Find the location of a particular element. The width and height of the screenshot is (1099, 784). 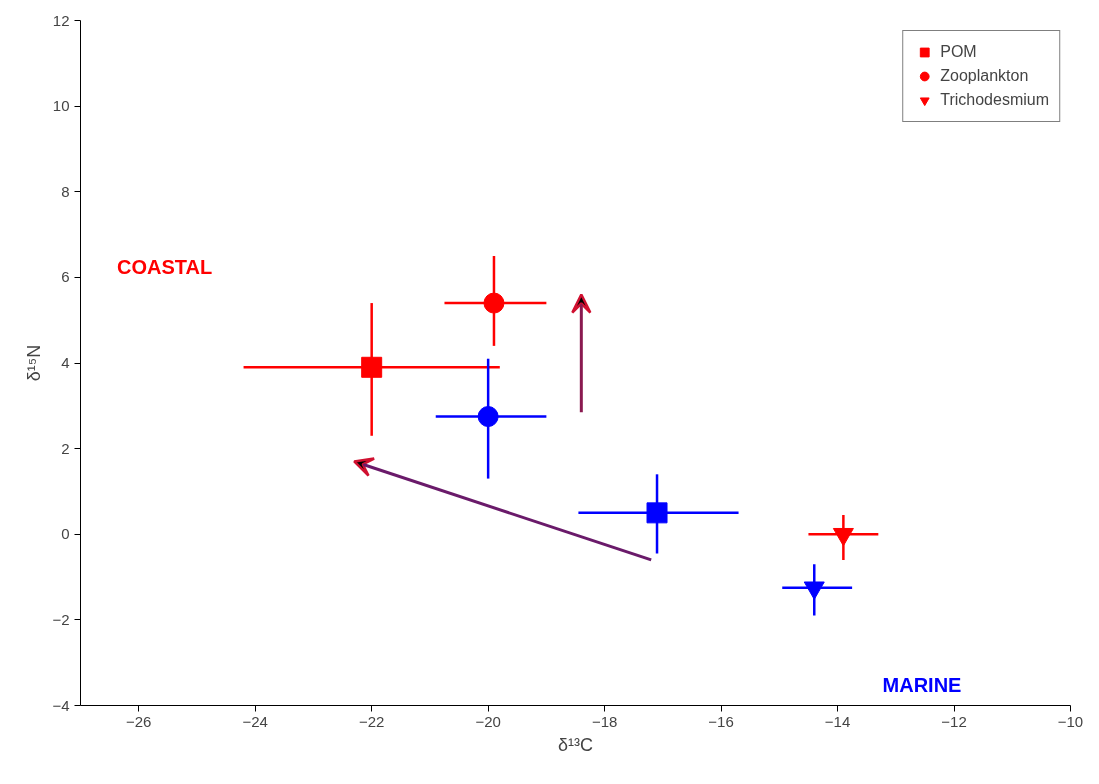

y-tick-label: 8 is located at coordinates (65, 191).